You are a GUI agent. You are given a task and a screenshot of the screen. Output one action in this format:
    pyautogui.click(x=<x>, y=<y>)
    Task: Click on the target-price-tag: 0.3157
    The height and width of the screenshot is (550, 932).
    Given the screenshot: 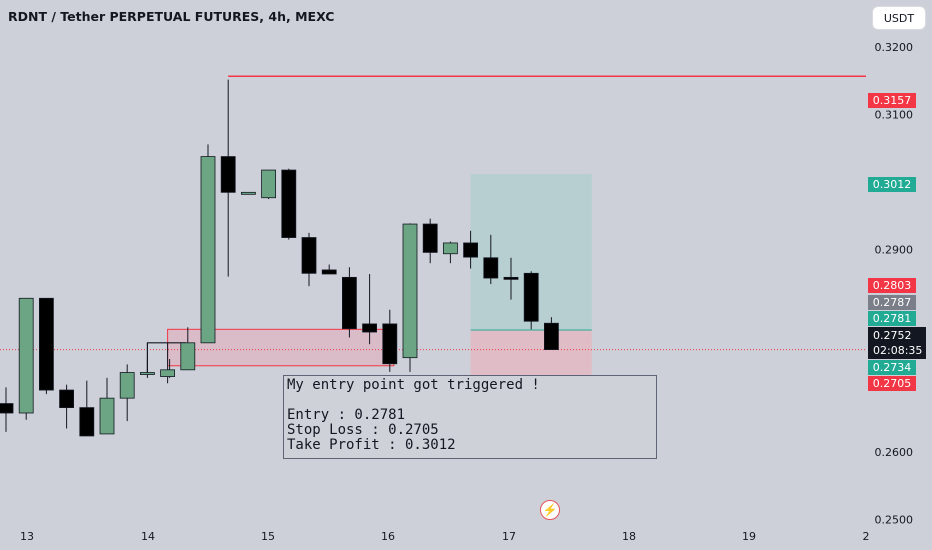 What is the action you would take?
    pyautogui.click(x=892, y=100)
    